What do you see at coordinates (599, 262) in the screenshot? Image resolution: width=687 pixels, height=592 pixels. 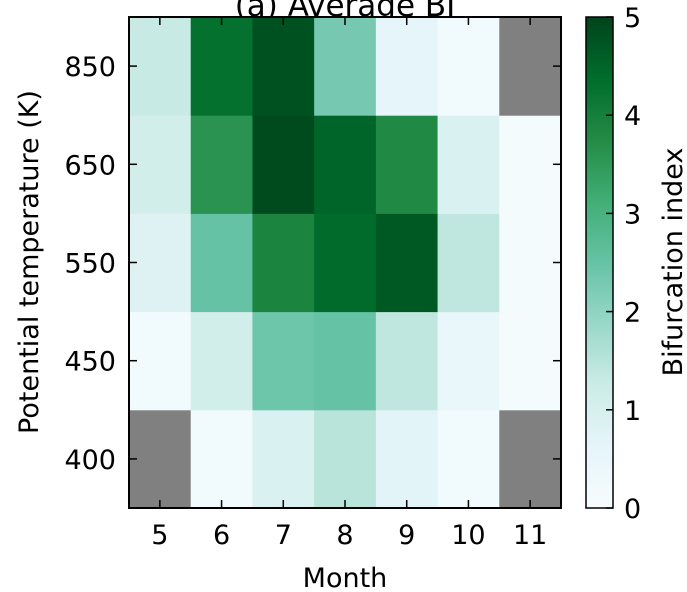 I see `colorbar` at bounding box center [599, 262].